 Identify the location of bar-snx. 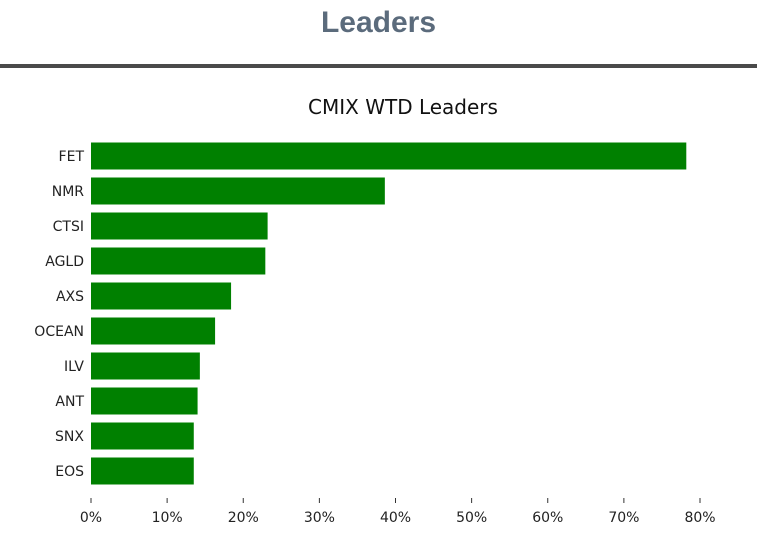
(142, 436).